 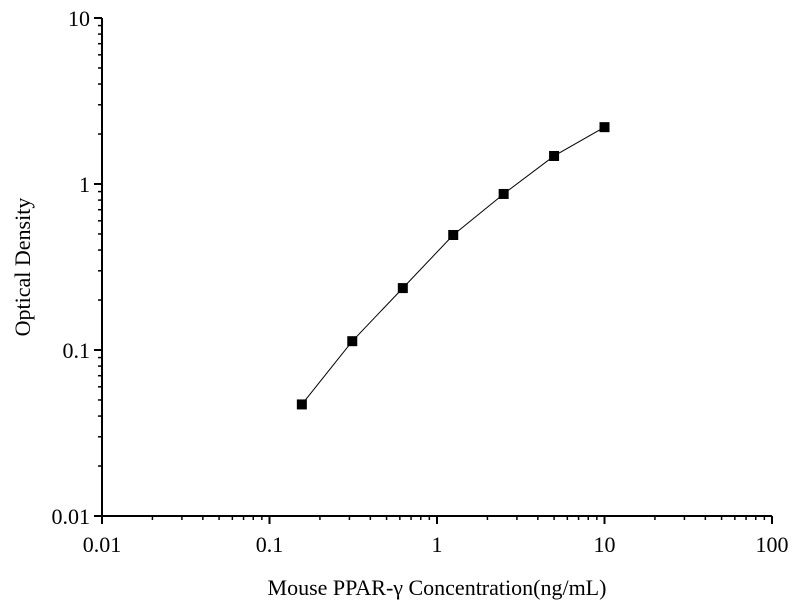 I want to click on y-tick-label: 1, so click(x=84, y=184).